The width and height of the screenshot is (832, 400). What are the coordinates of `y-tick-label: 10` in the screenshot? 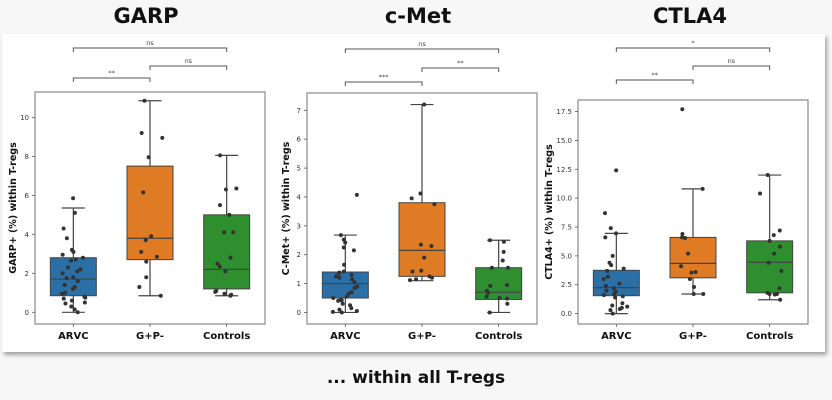 It's located at (24, 118).